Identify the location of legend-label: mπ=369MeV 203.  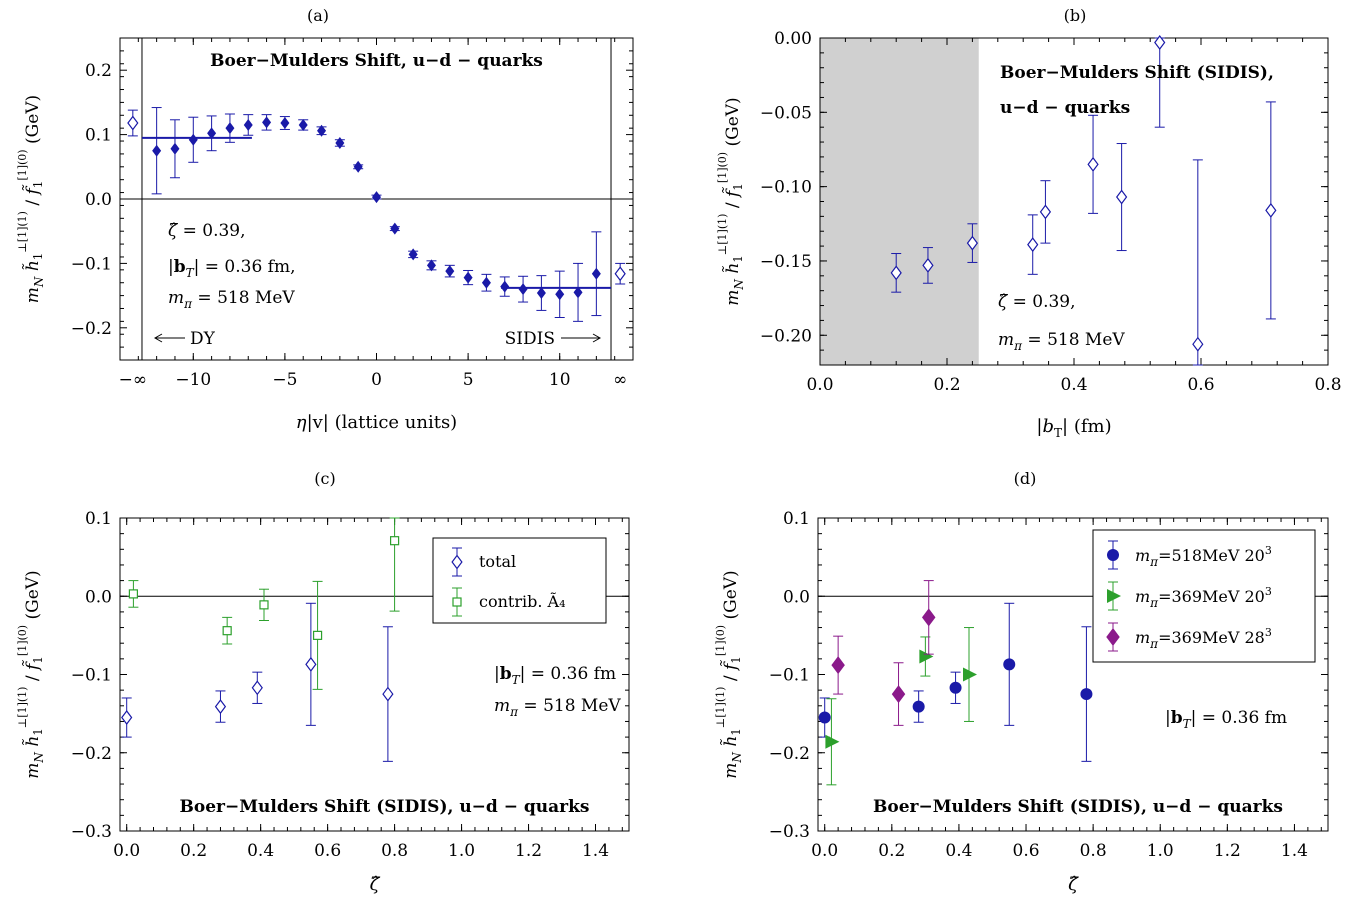
(1203, 597).